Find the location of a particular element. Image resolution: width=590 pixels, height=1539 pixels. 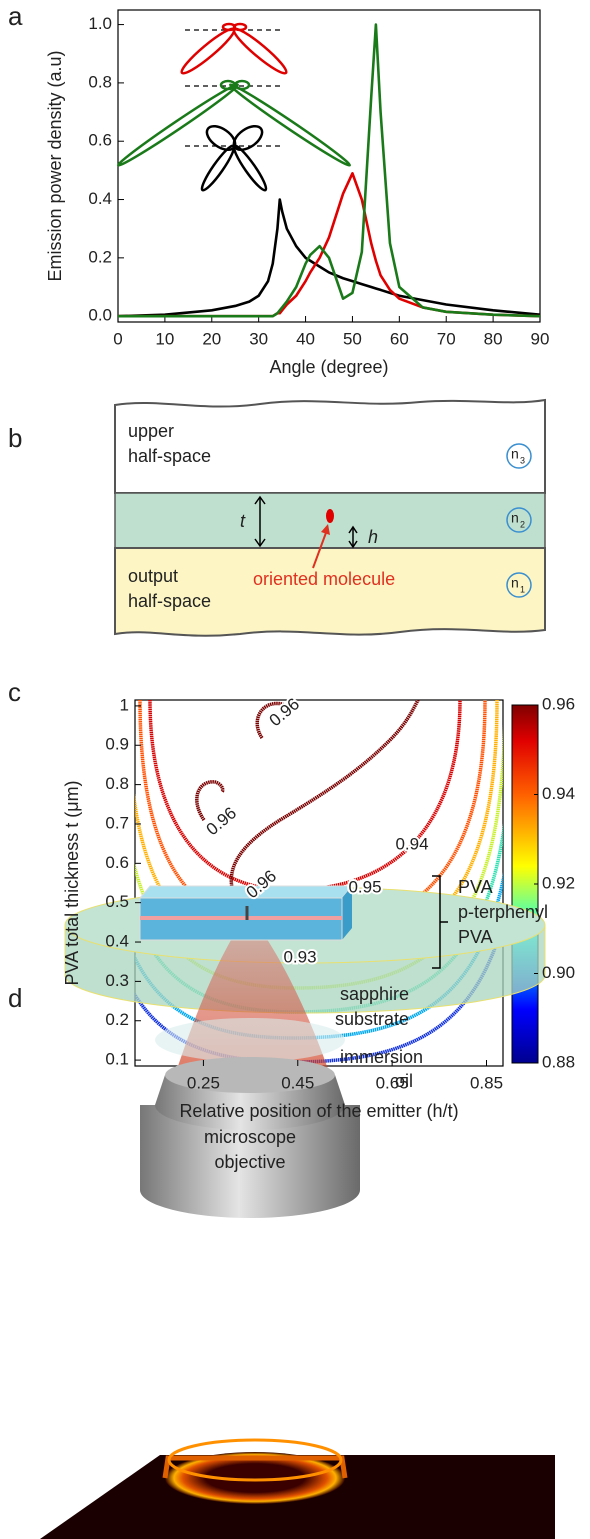

label: h is located at coordinates (373, 537).